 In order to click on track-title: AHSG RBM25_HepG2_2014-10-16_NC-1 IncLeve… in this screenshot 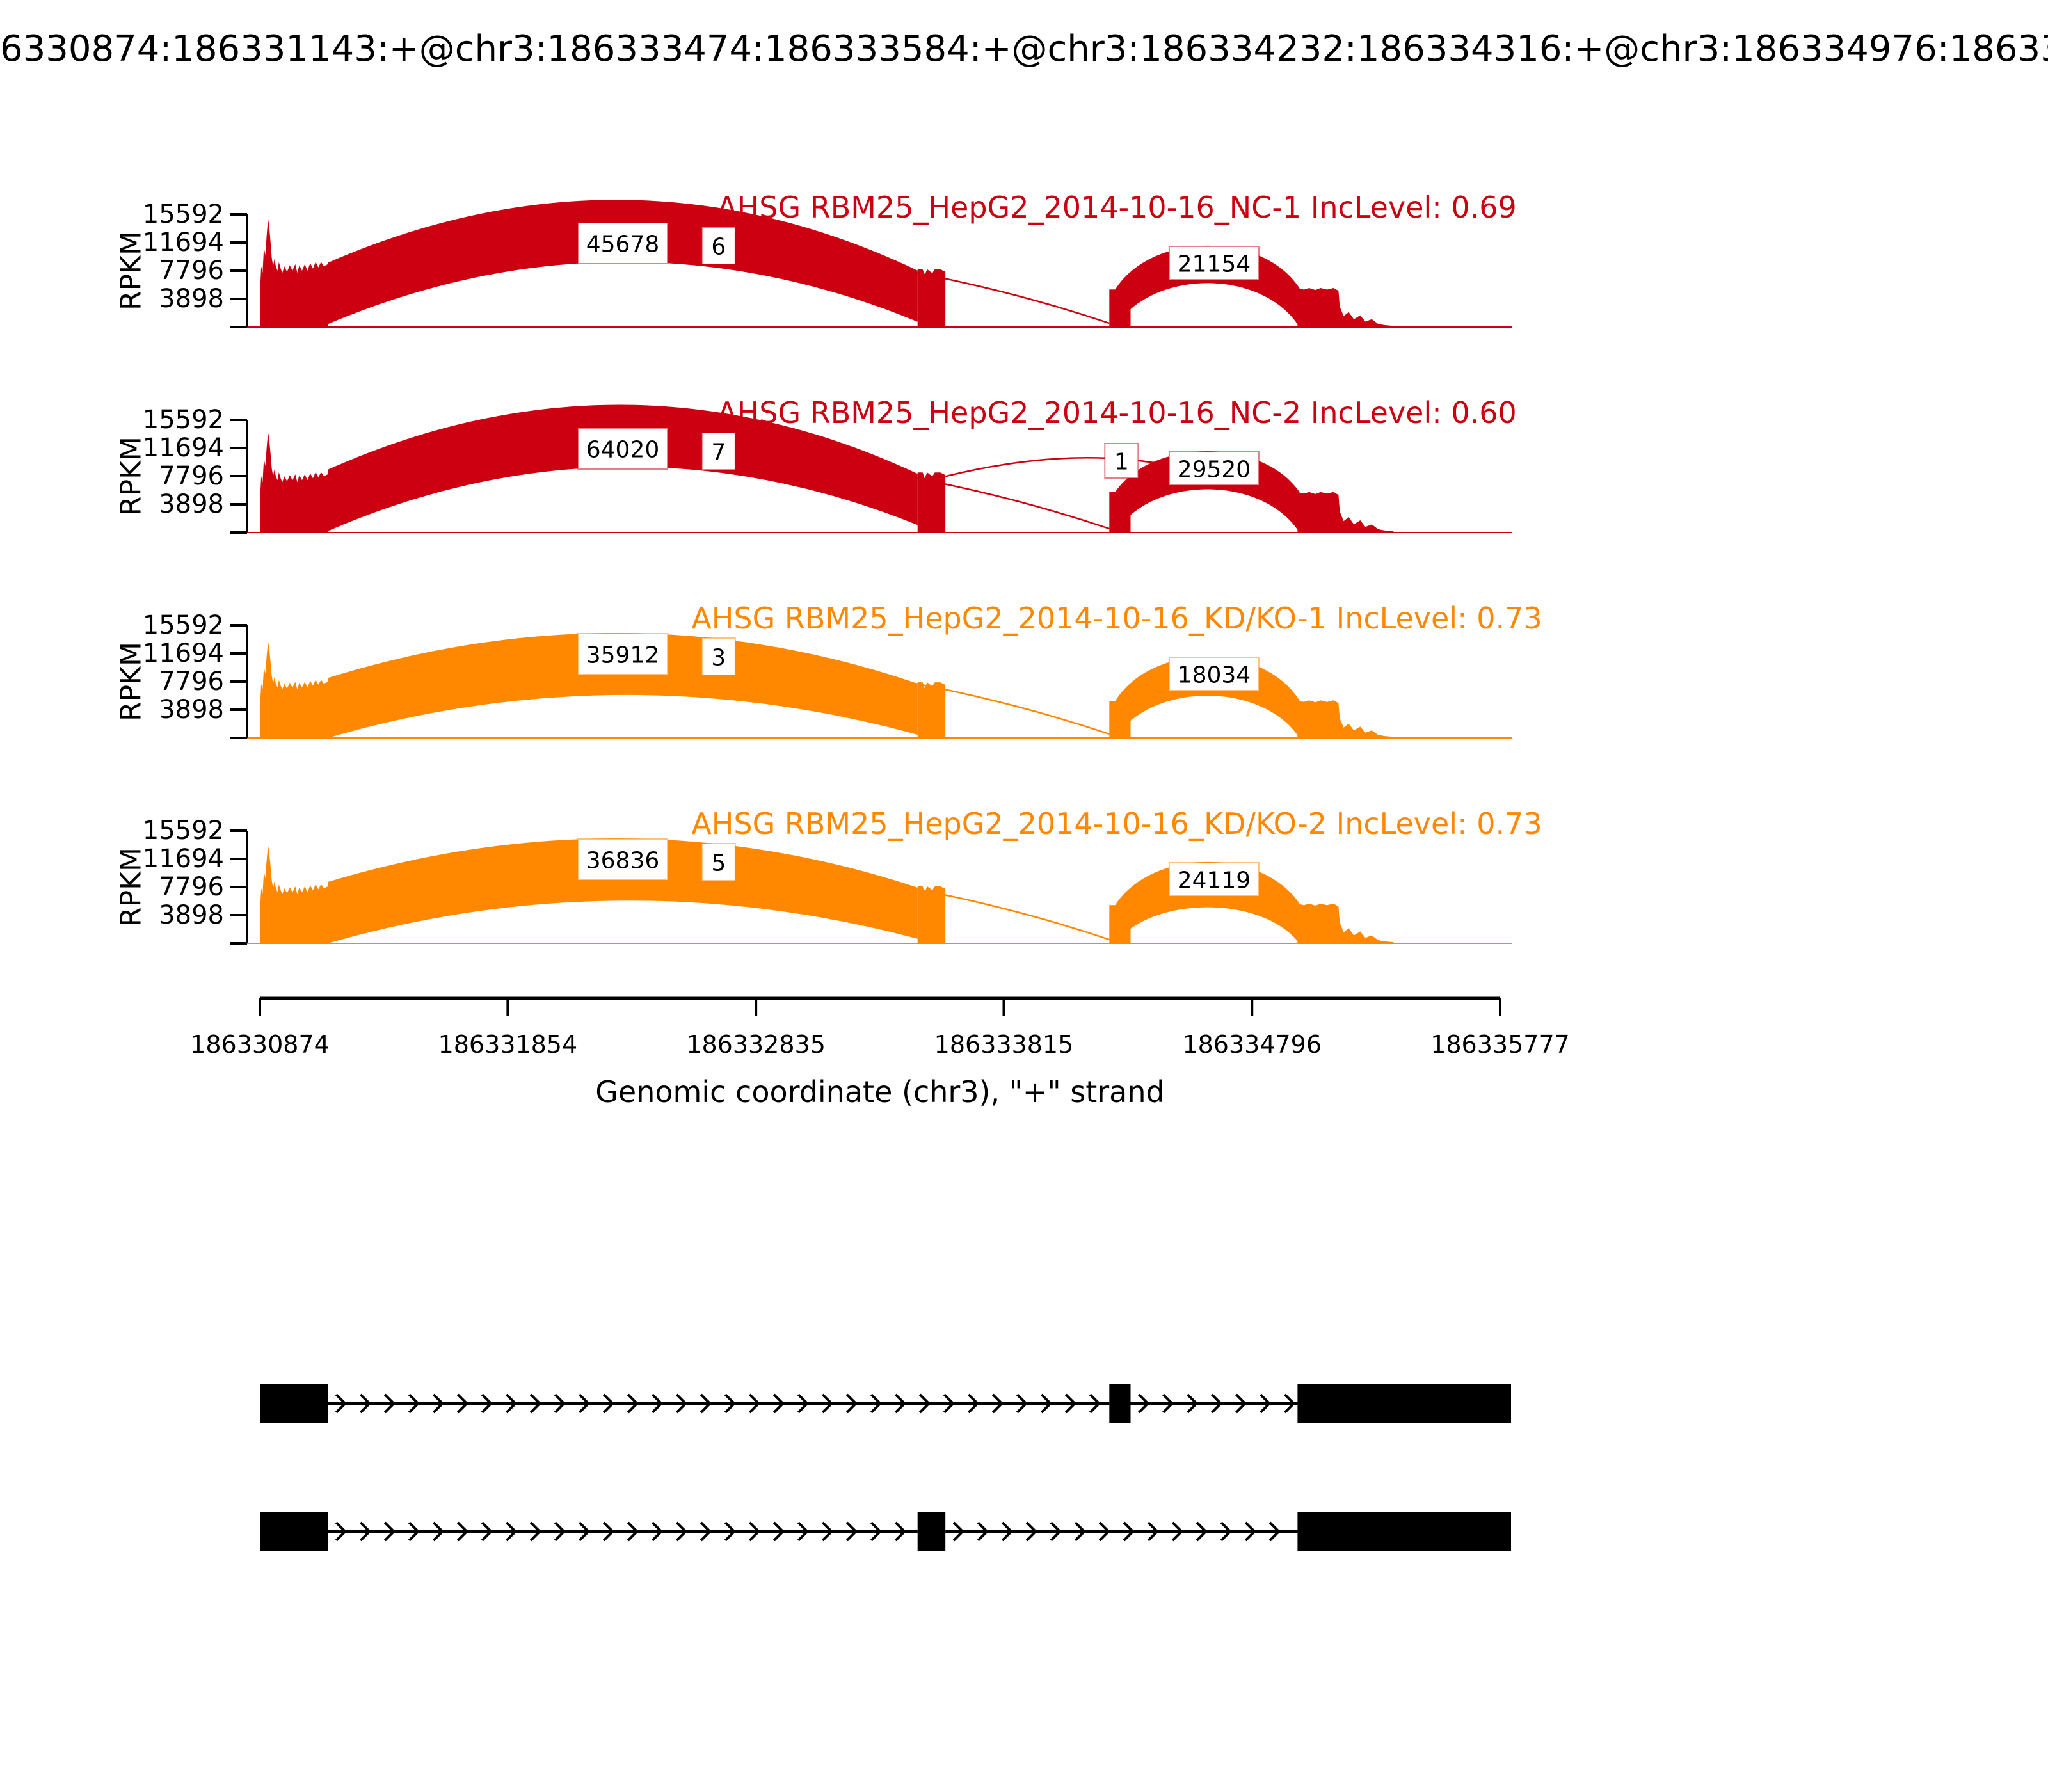, I will do `click(1117, 207)`.